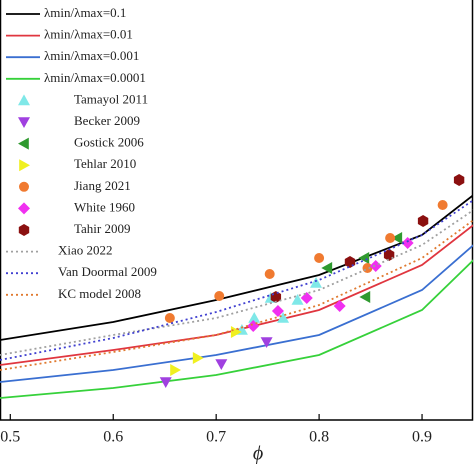  What do you see at coordinates (85, 250) in the screenshot?
I see `legend-label: Xiao 2022` at bounding box center [85, 250].